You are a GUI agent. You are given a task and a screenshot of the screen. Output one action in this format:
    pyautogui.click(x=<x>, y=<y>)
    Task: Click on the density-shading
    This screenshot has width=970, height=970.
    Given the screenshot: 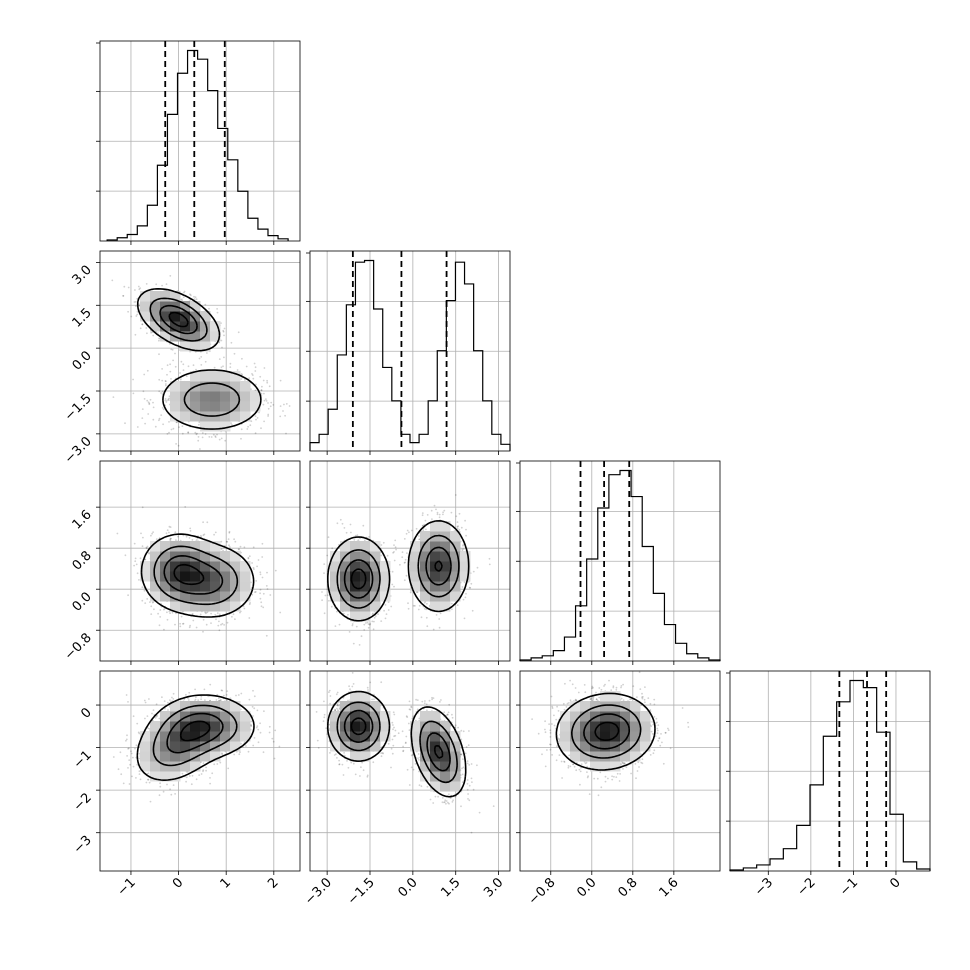 What is the action you would take?
    pyautogui.click(x=195, y=576)
    